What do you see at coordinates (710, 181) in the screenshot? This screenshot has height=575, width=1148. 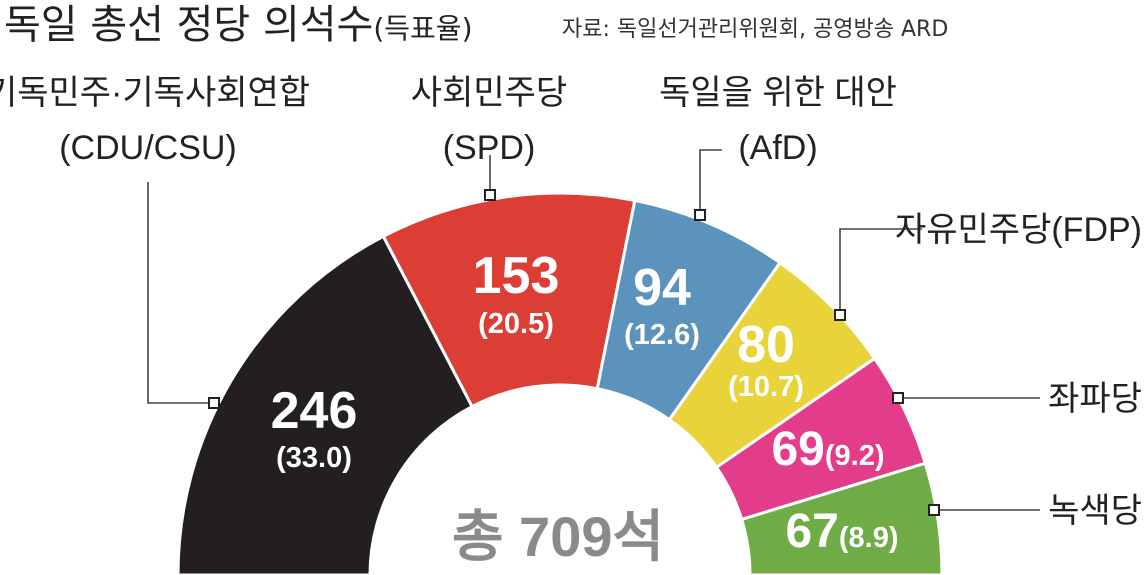 I see `leader-line-afd` at bounding box center [710, 181].